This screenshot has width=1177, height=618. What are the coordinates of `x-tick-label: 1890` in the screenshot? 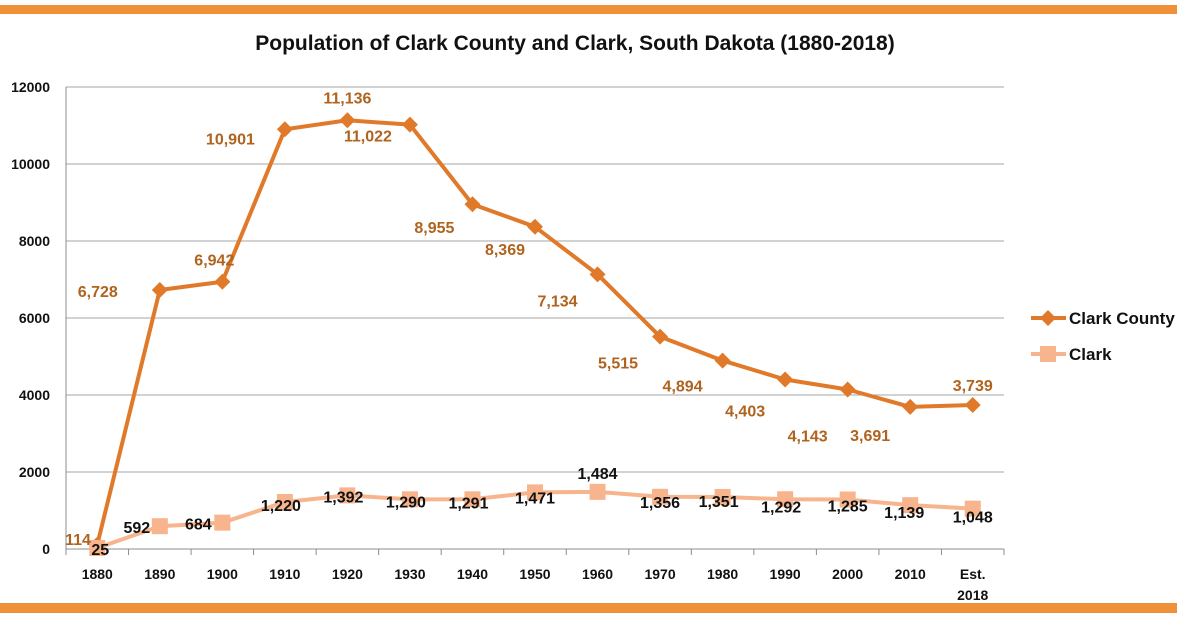 It's located at (159, 574).